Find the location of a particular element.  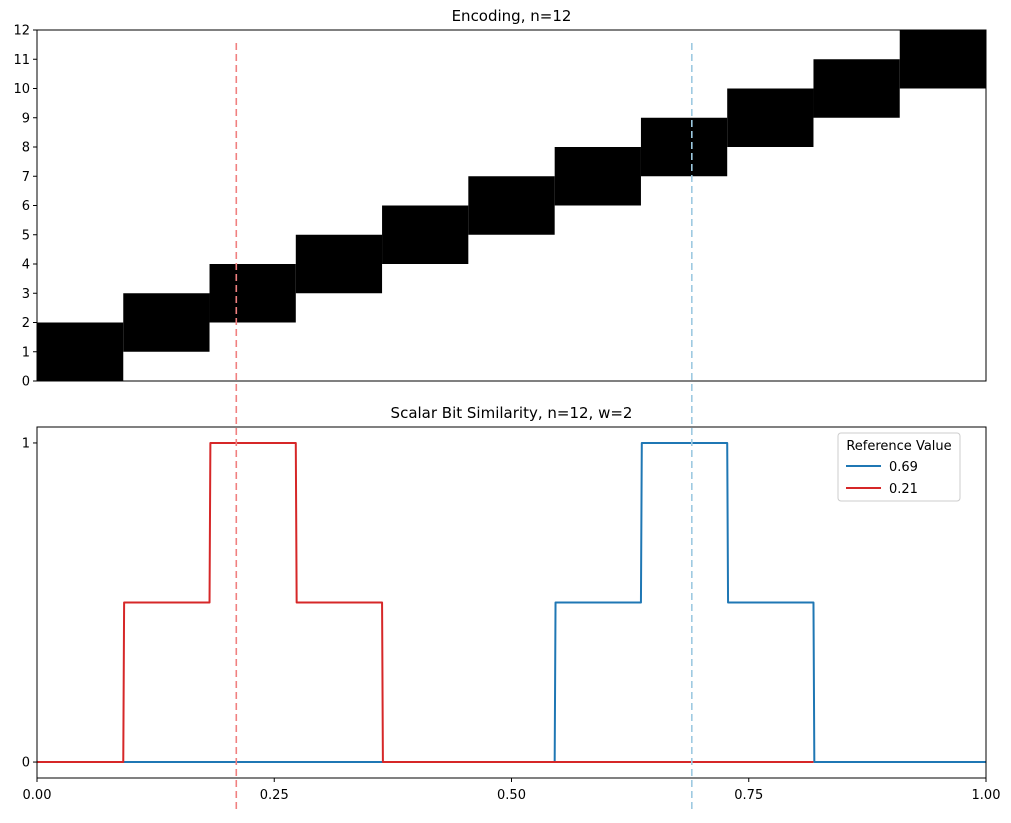

legend: Reference Value 0.69 0.21 is located at coordinates (899, 467).